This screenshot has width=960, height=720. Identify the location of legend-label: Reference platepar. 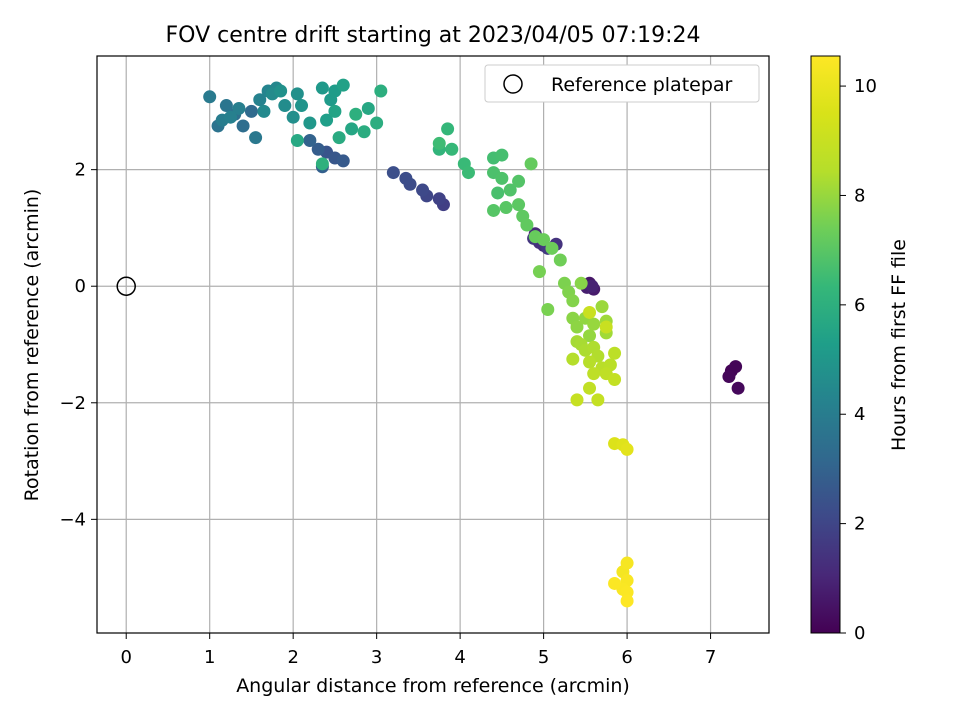
(642, 85).